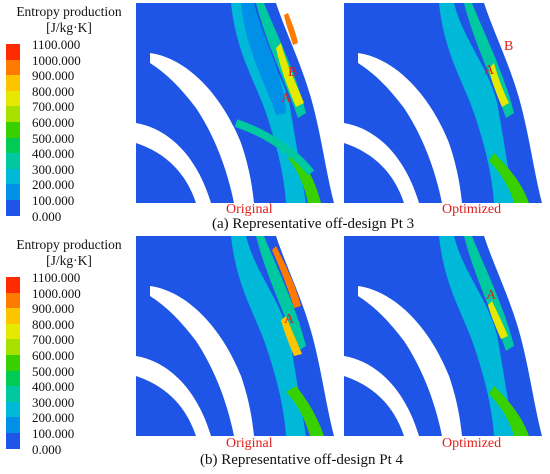  What do you see at coordinates (472, 209) in the screenshot?
I see `label-optimized-pt3: Optimized` at bounding box center [472, 209].